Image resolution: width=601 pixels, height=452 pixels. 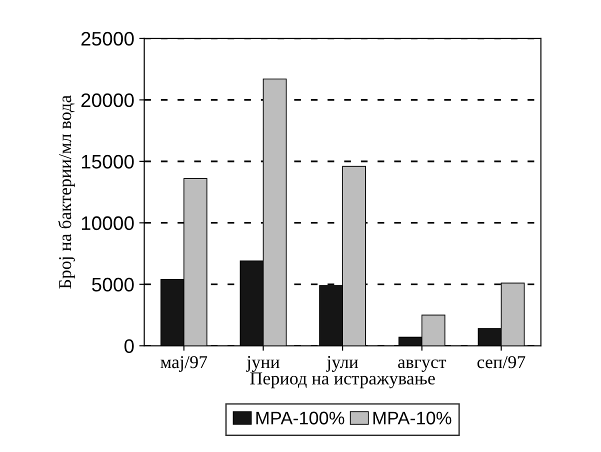 What do you see at coordinates (501, 362) in the screenshot?
I see `x-tick-label: сеп/97` at bounding box center [501, 362].